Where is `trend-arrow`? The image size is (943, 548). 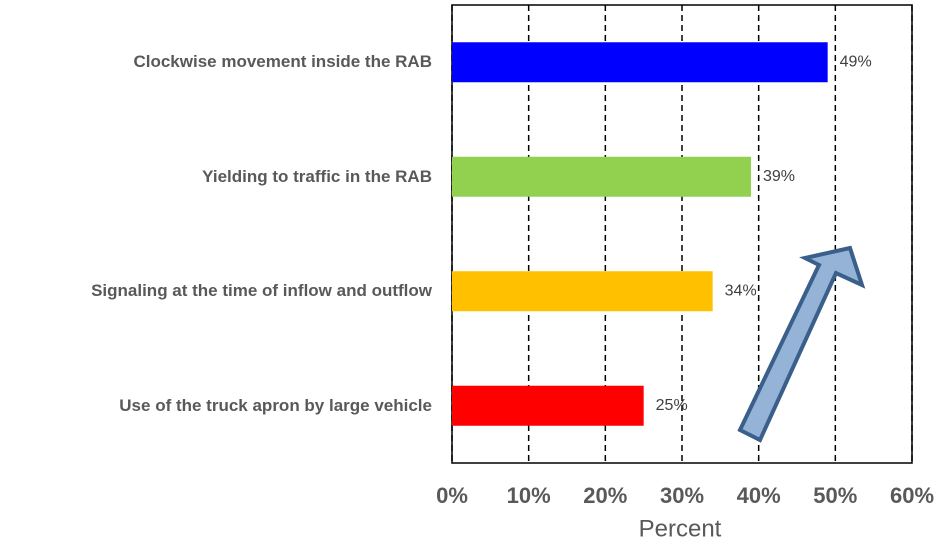
trend-arrow is located at coordinates (801, 344).